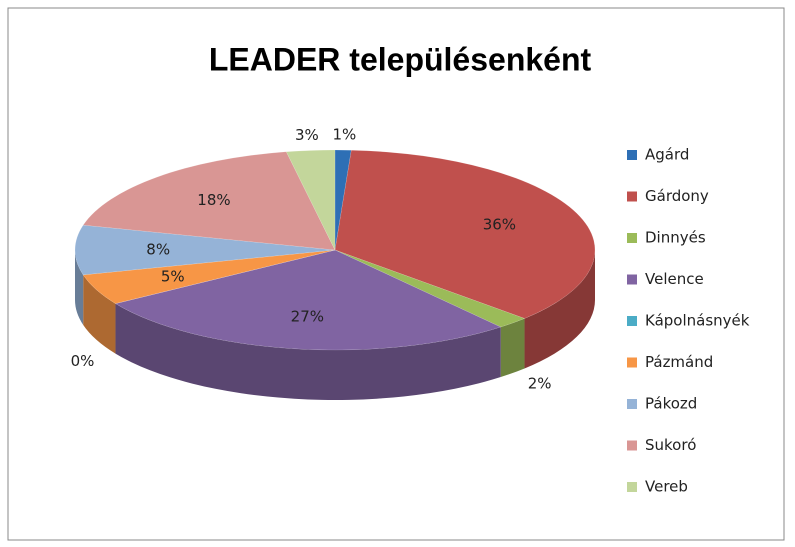 This screenshot has height=547, width=795. I want to click on legend-label: Agárd, so click(667, 155).